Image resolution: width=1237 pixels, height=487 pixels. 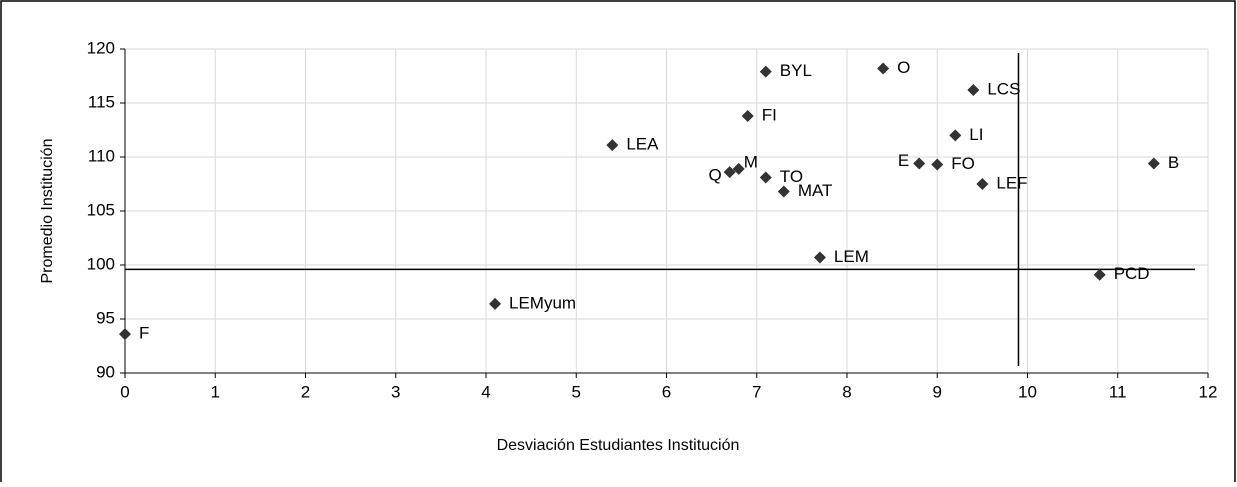 What do you see at coordinates (395, 391) in the screenshot?
I see `x-tick-label: 3` at bounding box center [395, 391].